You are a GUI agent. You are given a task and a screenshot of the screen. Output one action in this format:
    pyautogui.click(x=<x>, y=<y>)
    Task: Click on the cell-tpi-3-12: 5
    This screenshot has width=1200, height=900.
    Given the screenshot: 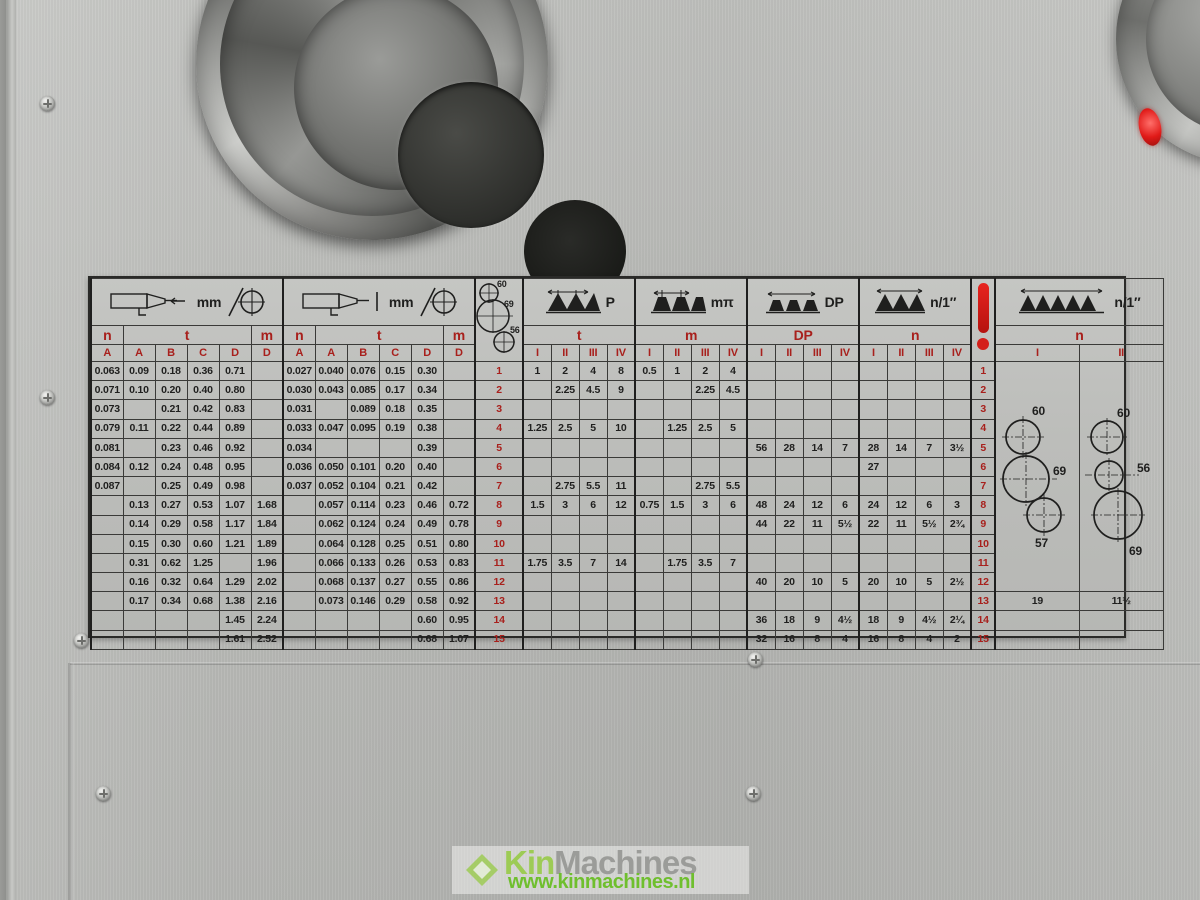 What is the action you would take?
    pyautogui.click(x=929, y=582)
    